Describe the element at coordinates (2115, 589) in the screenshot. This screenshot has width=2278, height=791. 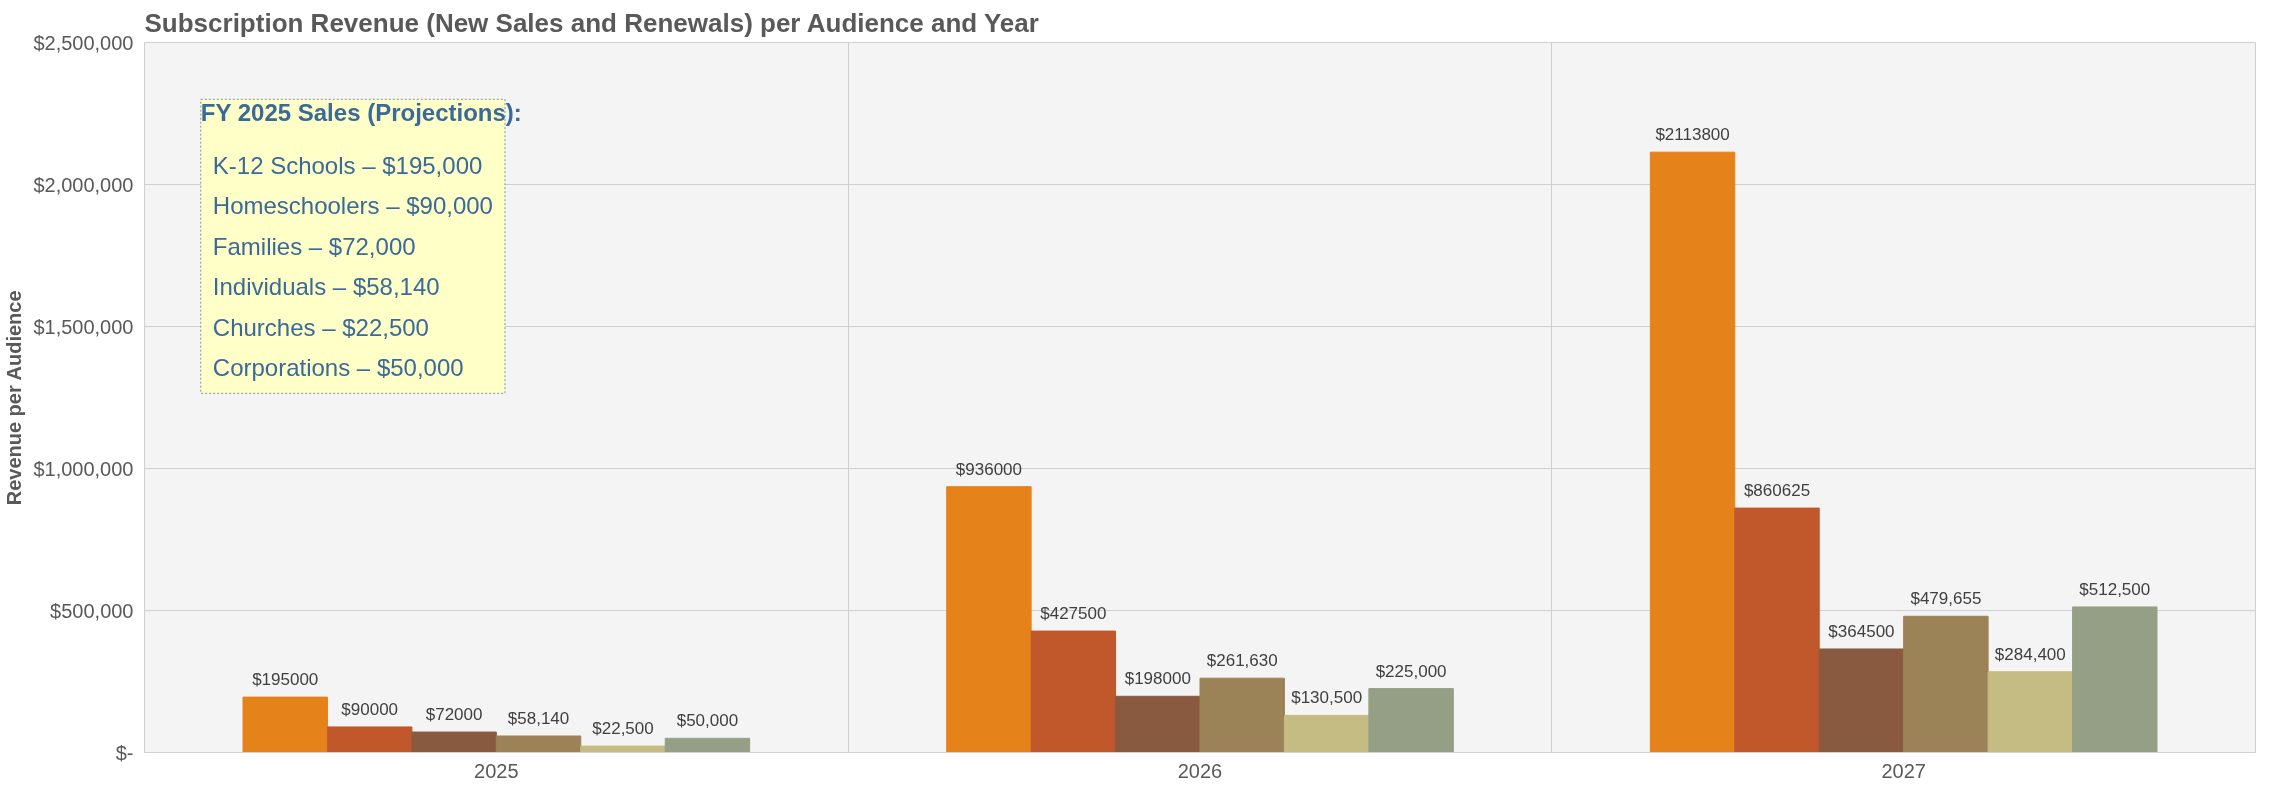
I see `data-label: $512,500` at that location.